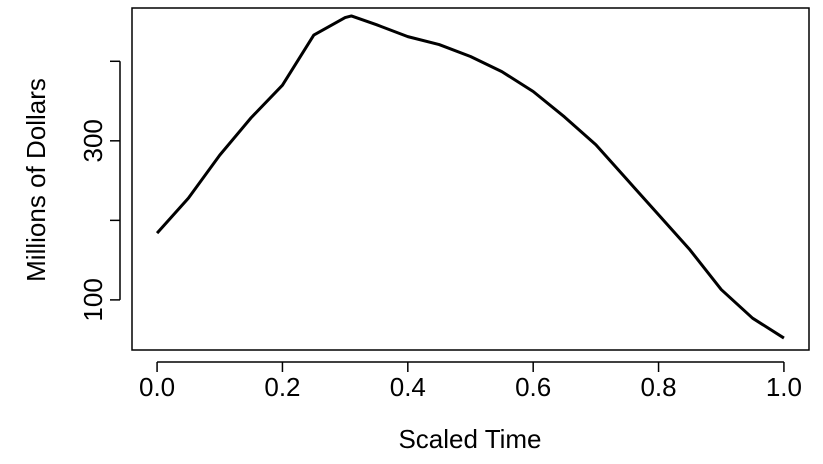 The height and width of the screenshot is (464, 823). Describe the element at coordinates (157, 387) in the screenshot. I see `x-tick-label: 0.0` at that location.